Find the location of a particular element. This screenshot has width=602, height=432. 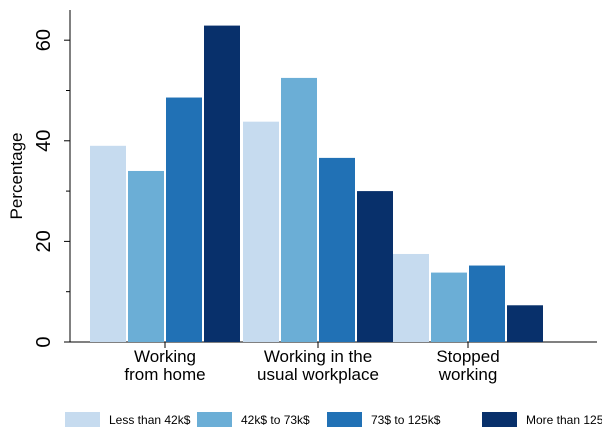

y-axis: 0 20 40 60 is located at coordinates (52, 179).